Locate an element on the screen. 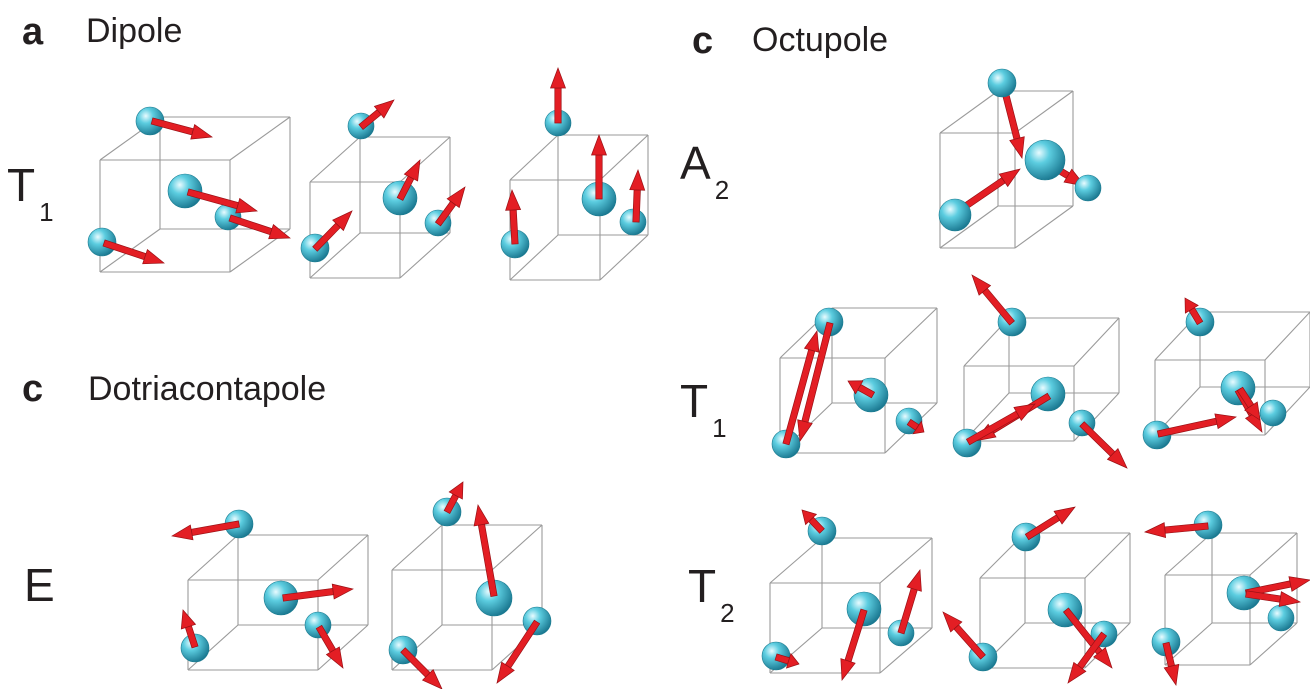  irrep-main: A is located at coordinates (695, 163).